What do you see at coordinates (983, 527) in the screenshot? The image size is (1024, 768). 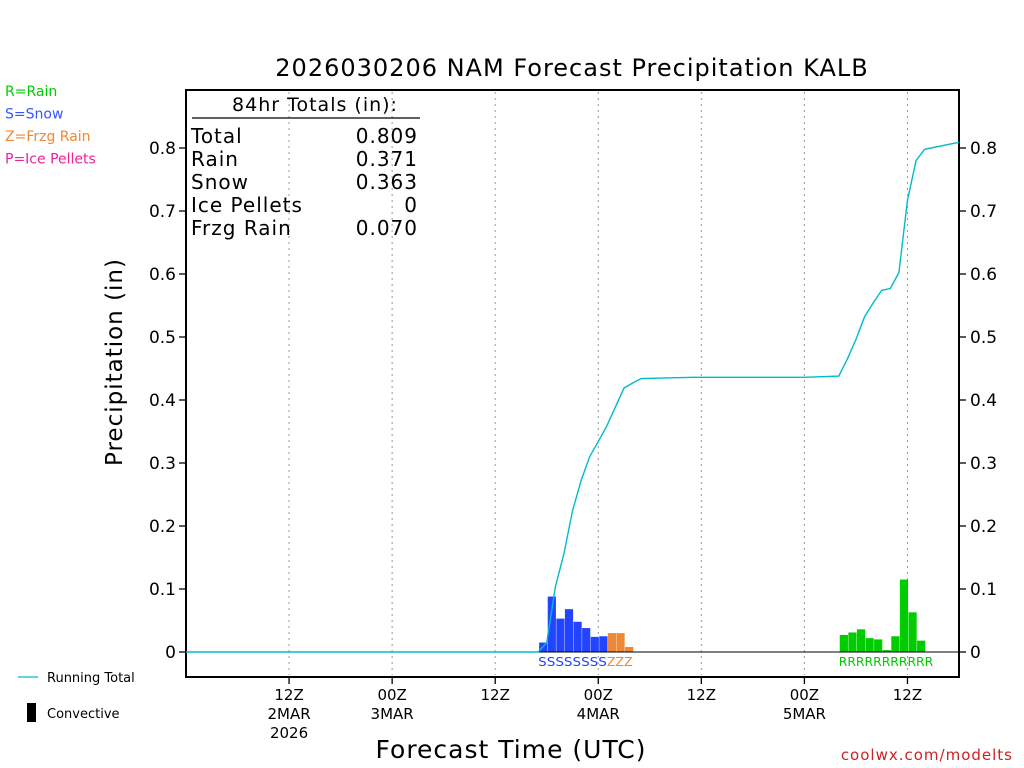 I see `y-tick-label-right: 0.2` at bounding box center [983, 527].